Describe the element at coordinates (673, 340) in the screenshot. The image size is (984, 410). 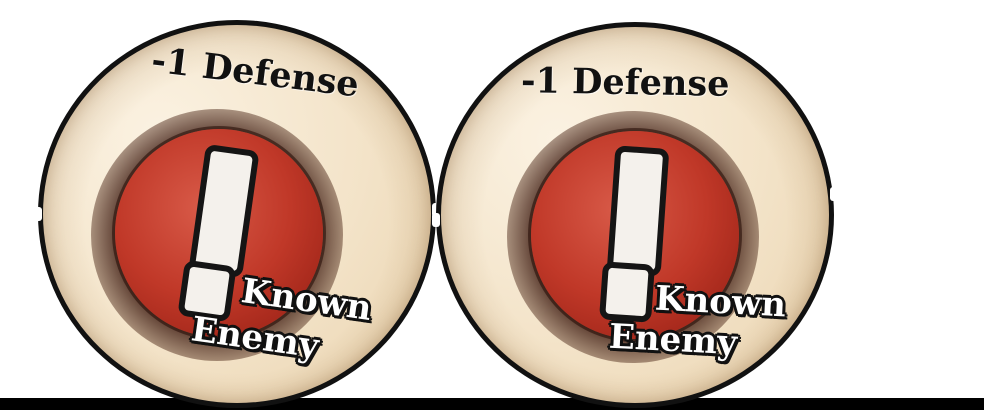
I see `enemy-label: Enemy` at that location.